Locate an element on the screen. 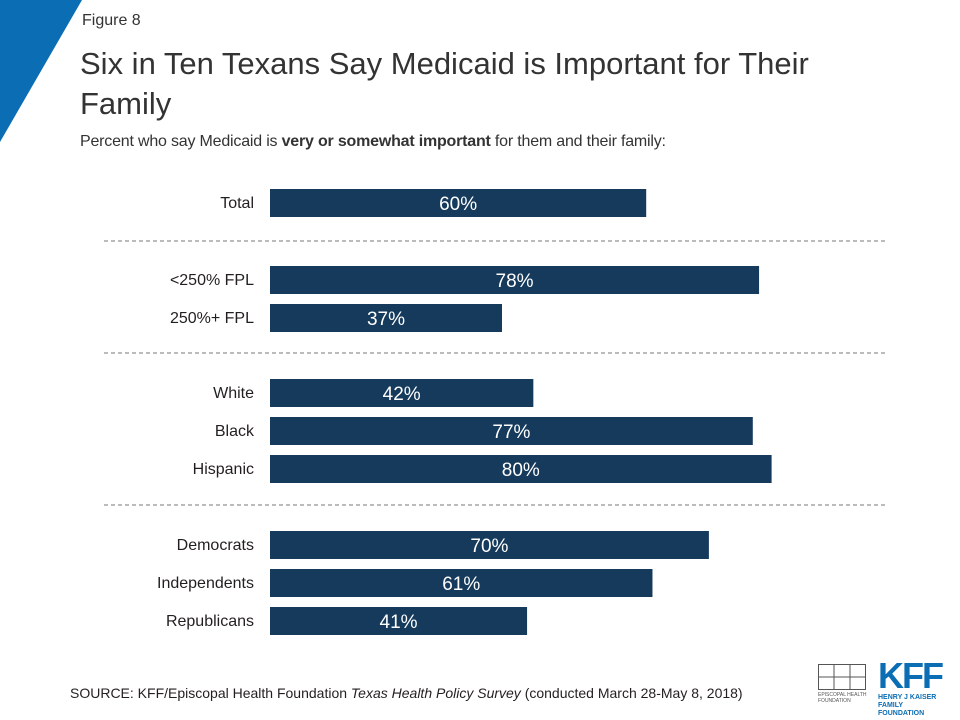  kff-logo: KFF HENRY J KAISER FAMILY FOUNDATION is located at coordinates (913, 686).